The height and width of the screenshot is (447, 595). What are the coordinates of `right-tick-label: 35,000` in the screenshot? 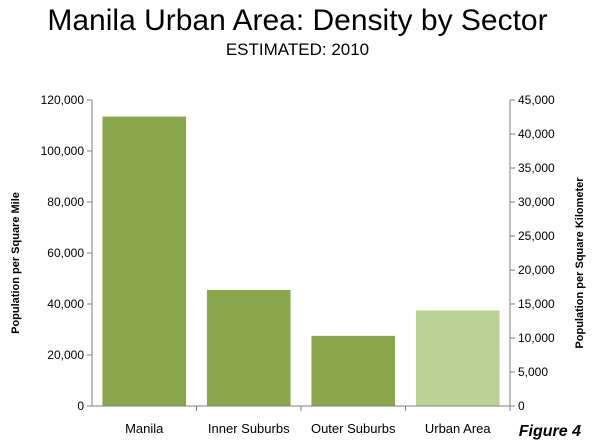 It's located at (536, 168).